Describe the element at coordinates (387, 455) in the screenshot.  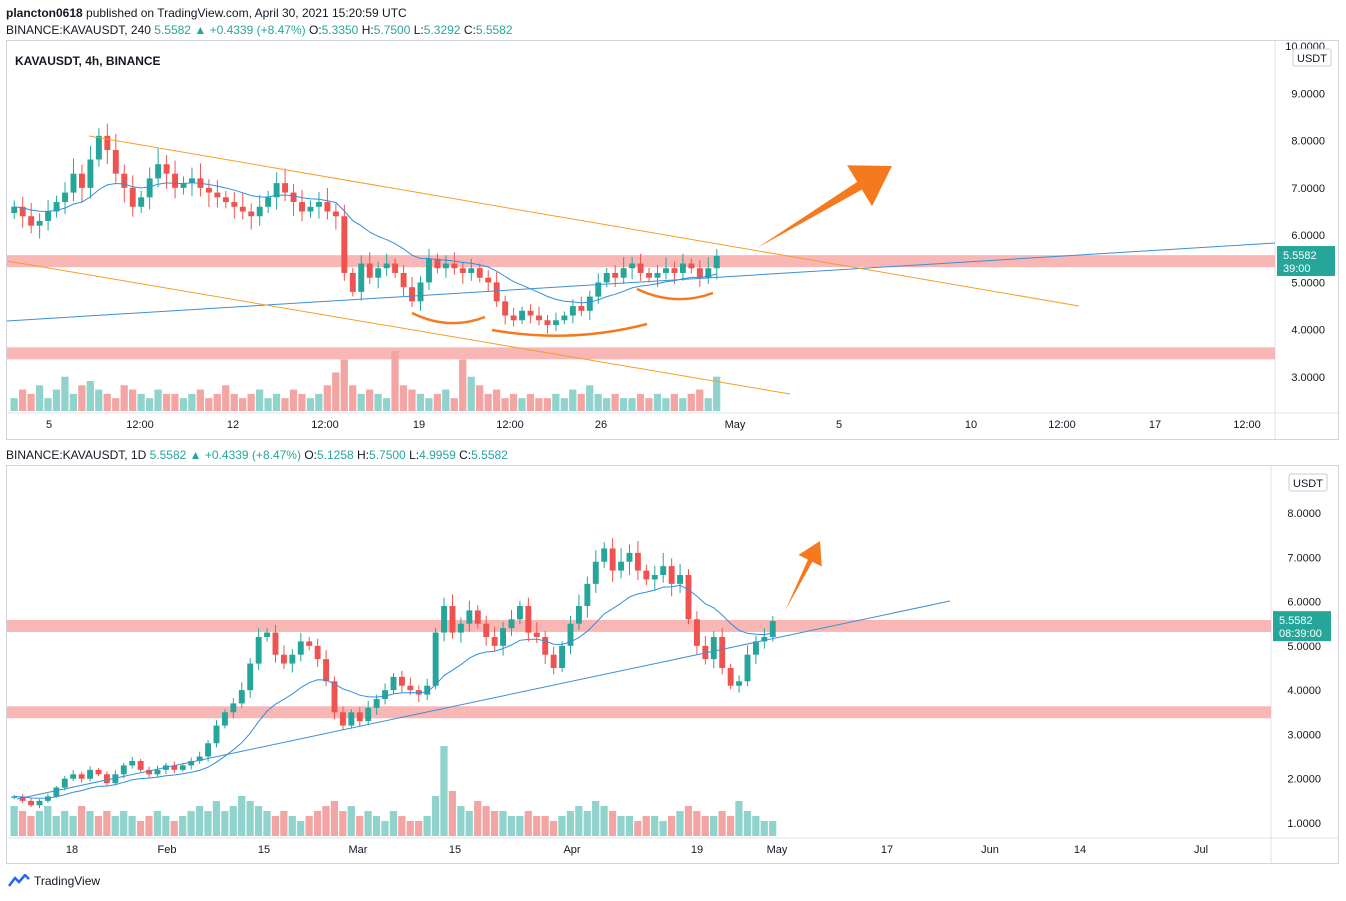
I see `daily-legend-high: 5.7500` at that location.